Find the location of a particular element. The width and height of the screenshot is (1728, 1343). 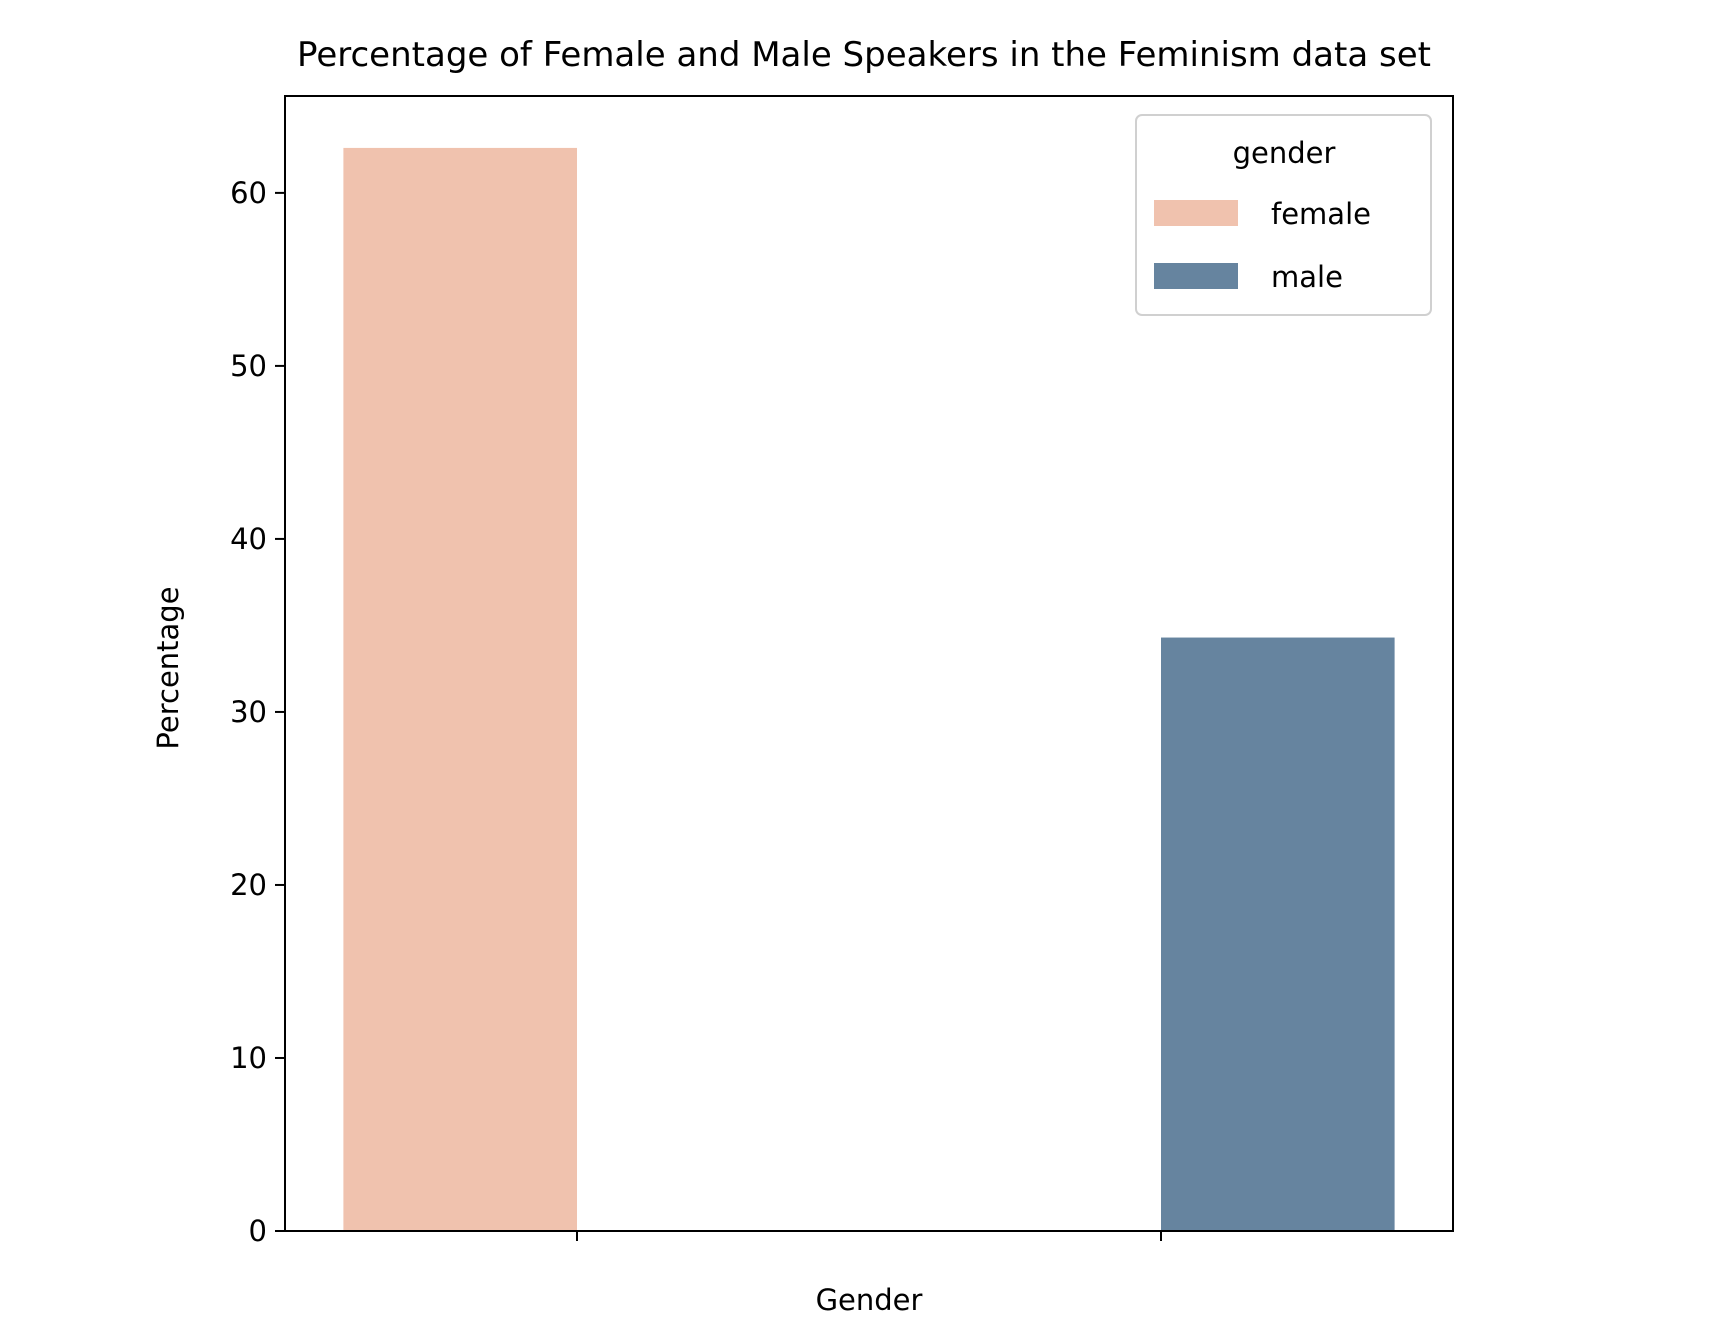

y-tick-label: 50 is located at coordinates (248, 366).